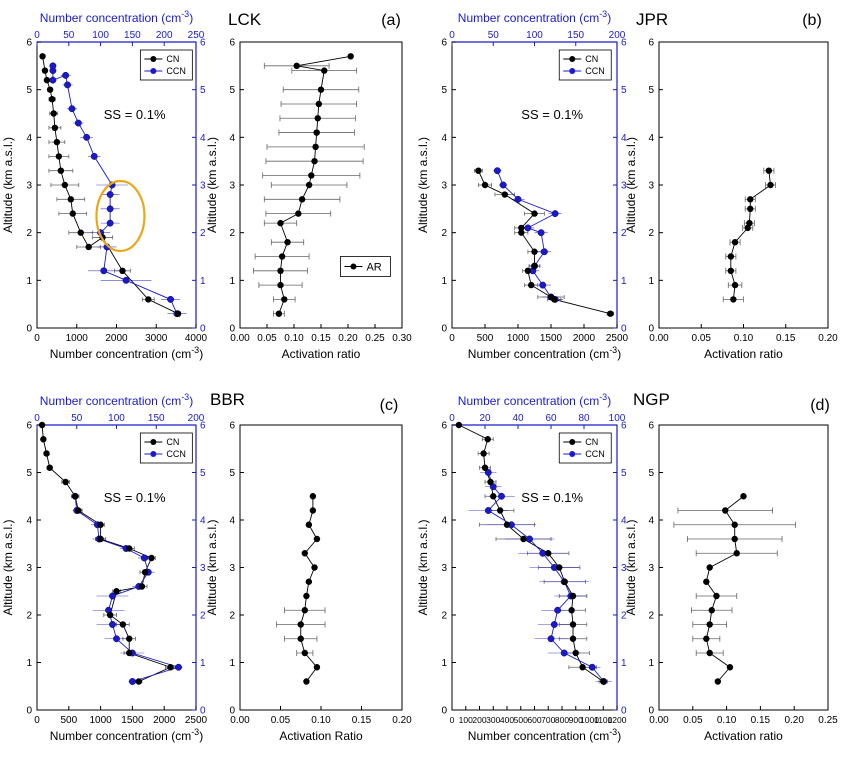 The image size is (850, 760). I want to click on top-x-tick-label: 50, so click(77, 418).